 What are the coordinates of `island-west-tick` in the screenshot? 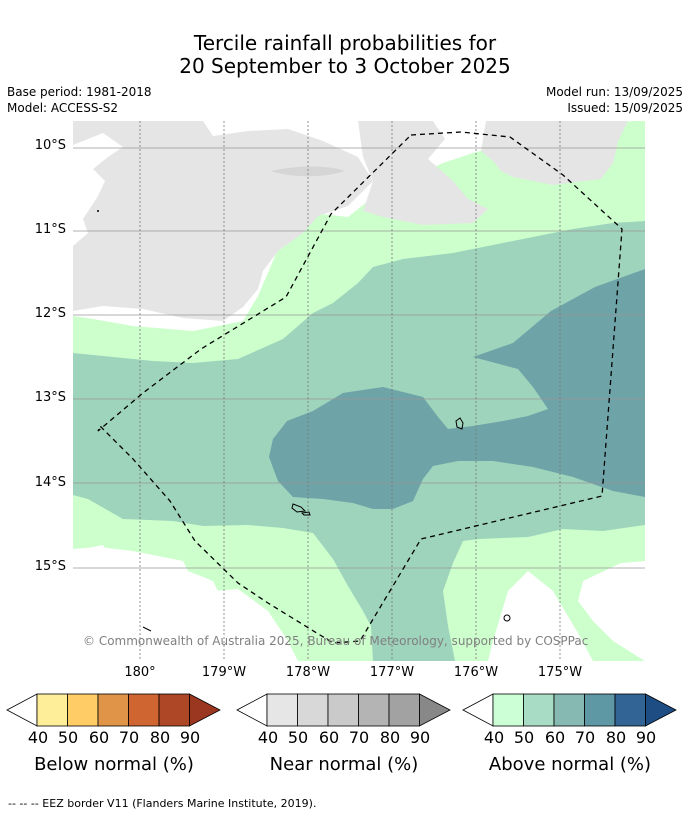 It's located at (147, 629).